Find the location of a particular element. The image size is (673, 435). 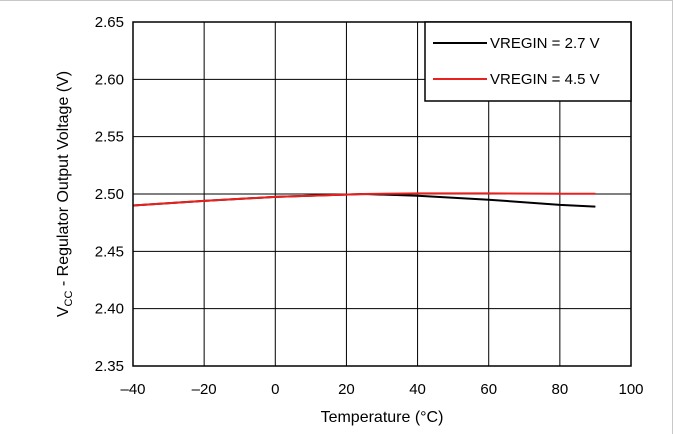

series-layer is located at coordinates (364, 200).